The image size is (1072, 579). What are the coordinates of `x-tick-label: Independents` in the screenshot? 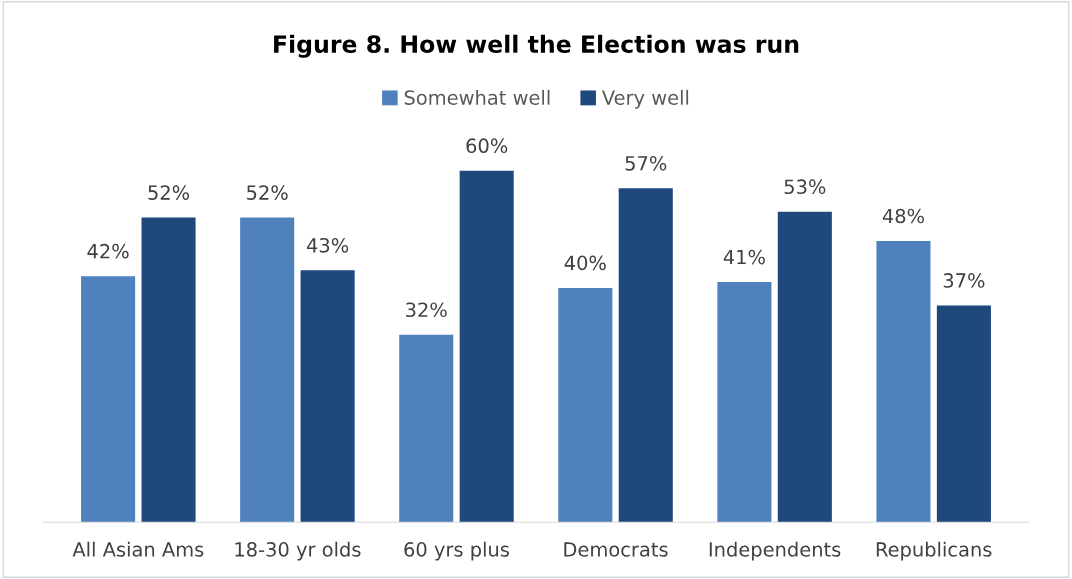 It's located at (775, 551).